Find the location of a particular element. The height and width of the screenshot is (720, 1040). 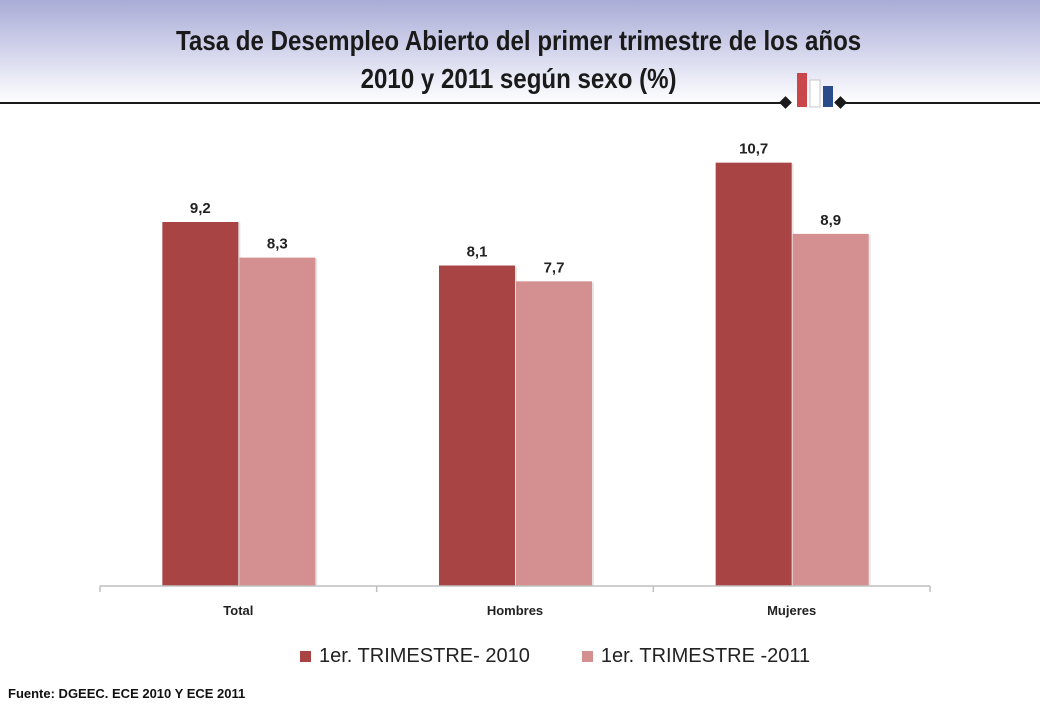

legend-label-2010: 1er. TRIMESTRE- 2010 is located at coordinates (424, 656).